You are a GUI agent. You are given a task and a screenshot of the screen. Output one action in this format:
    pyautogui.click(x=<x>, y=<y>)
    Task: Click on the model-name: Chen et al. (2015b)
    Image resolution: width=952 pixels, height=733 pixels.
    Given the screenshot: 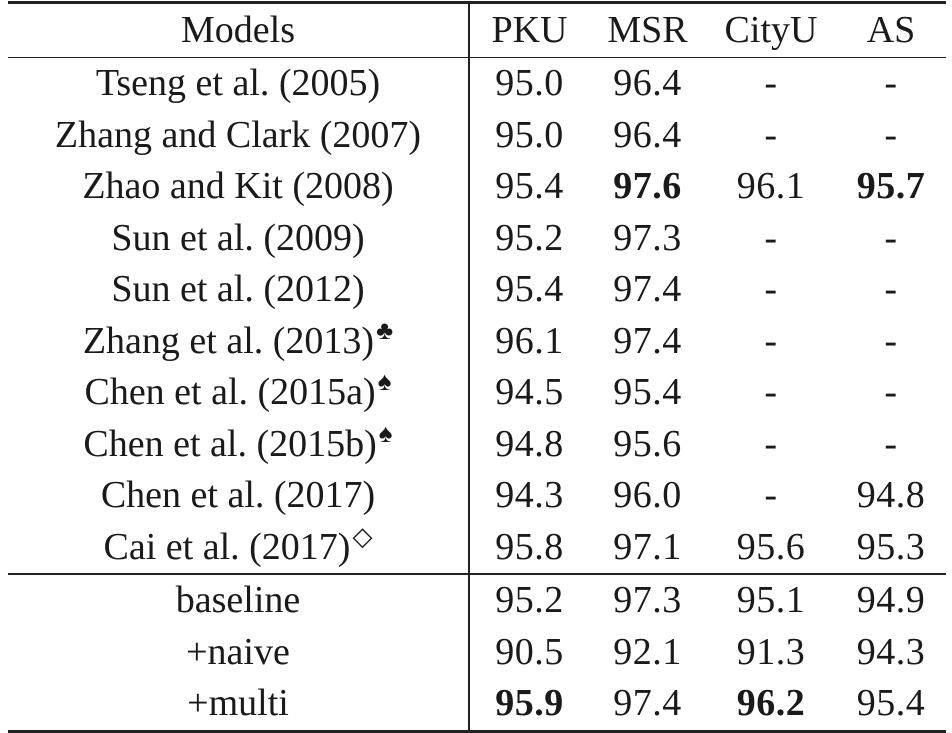 What is the action you would take?
    pyautogui.click(x=230, y=443)
    